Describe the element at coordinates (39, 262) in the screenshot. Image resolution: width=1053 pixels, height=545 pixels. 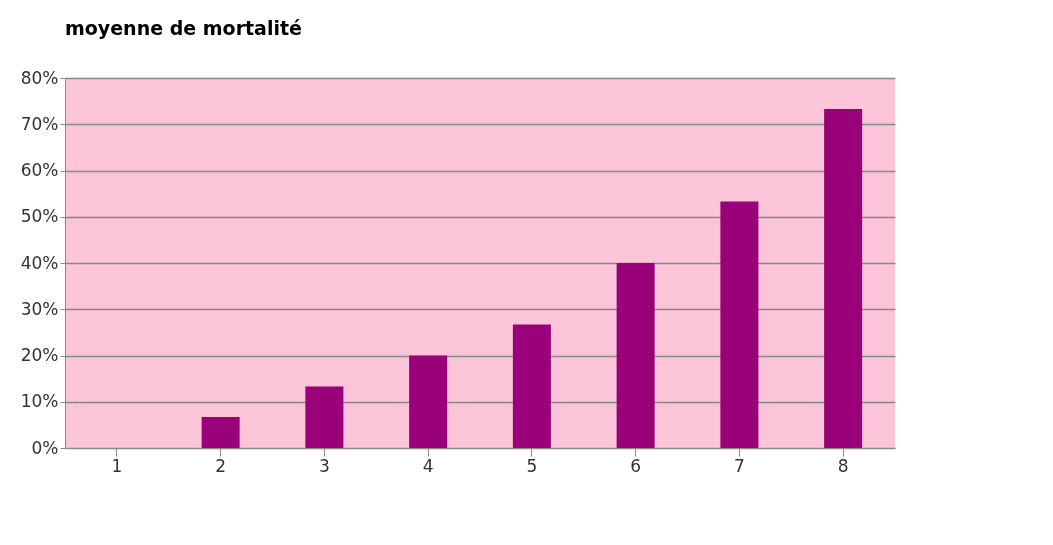
I see `y-tick-label: 40%` at that location.